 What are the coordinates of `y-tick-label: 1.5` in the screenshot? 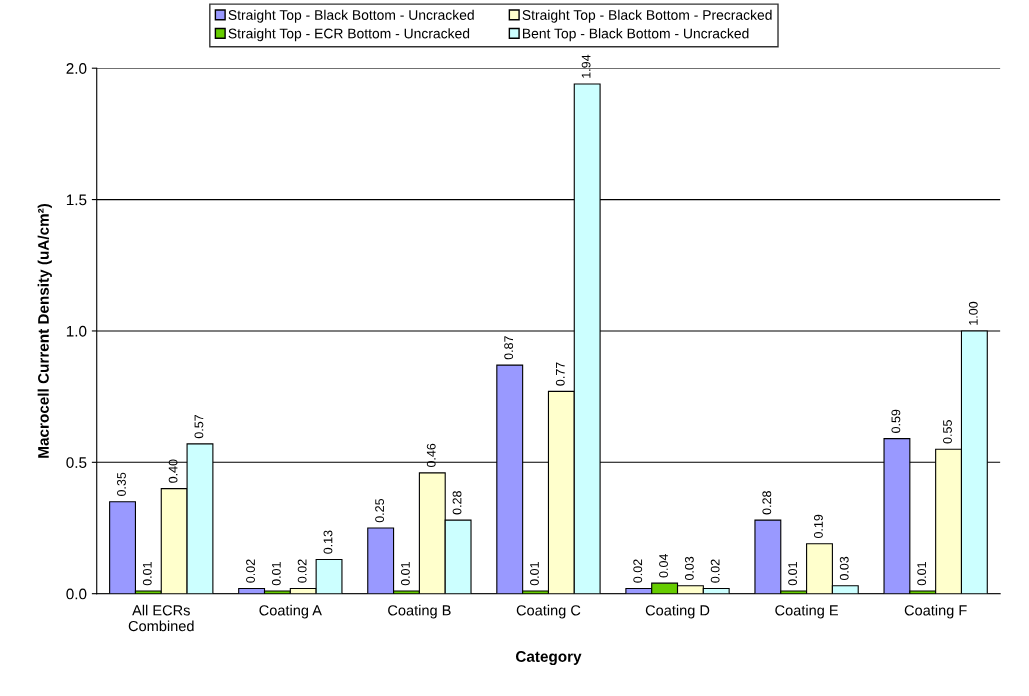 It's located at (76, 200).